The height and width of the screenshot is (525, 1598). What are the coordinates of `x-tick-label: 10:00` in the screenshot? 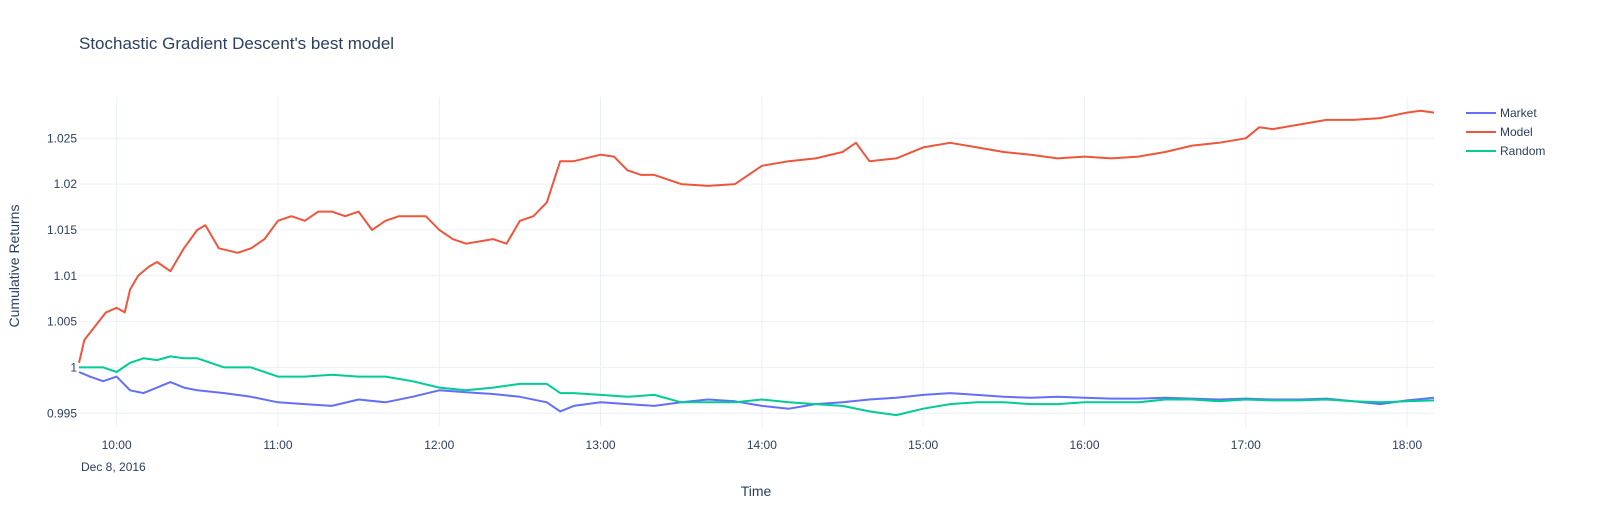 It's located at (117, 445).